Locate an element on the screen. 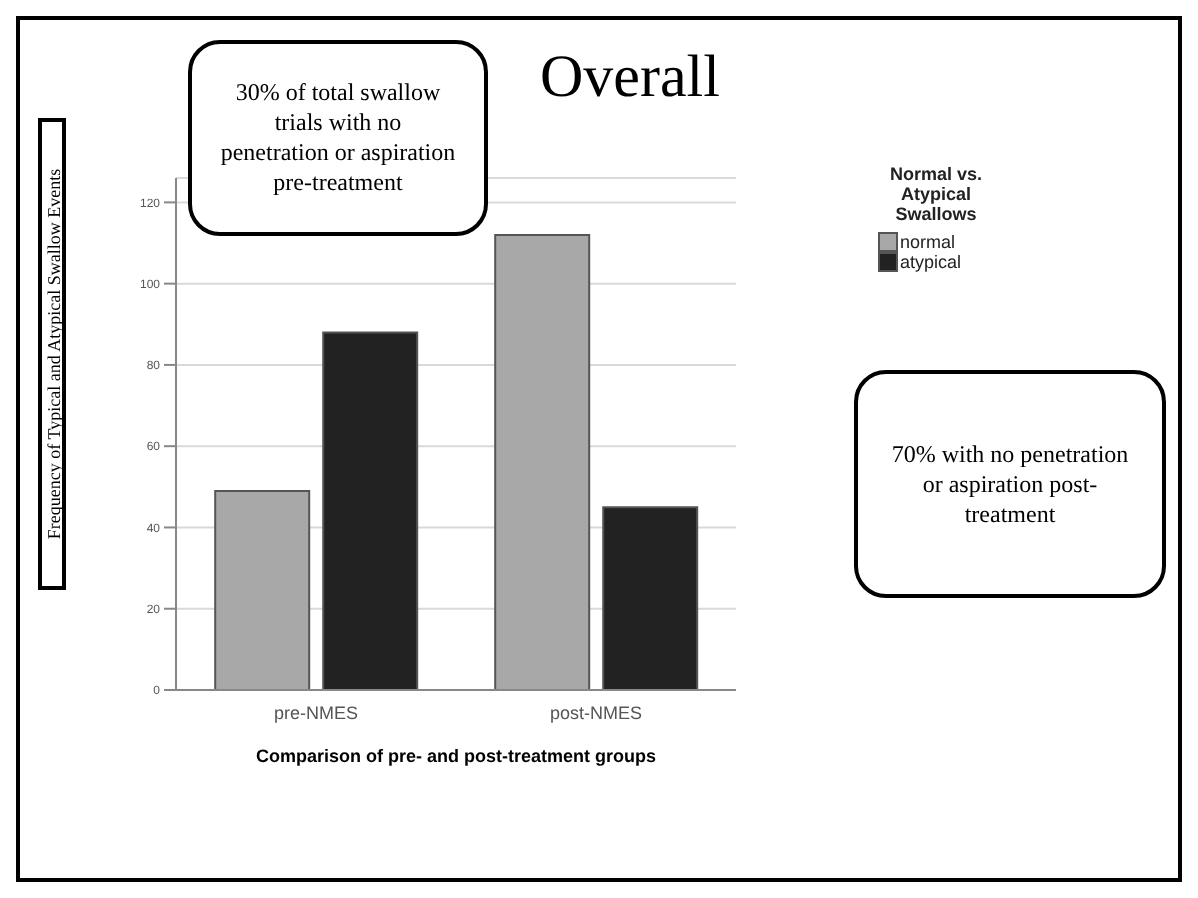 Image resolution: width=1198 pixels, height=898 pixels. chart-title: Overall is located at coordinates (630, 78).